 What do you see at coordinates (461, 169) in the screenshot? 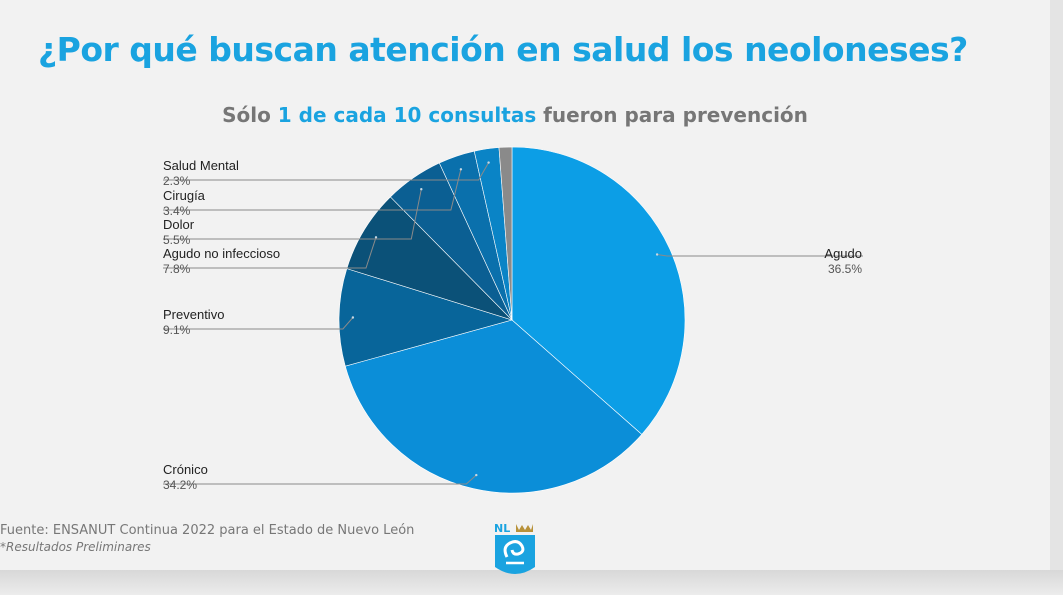
I see `leader-dot-cirugia` at bounding box center [461, 169].